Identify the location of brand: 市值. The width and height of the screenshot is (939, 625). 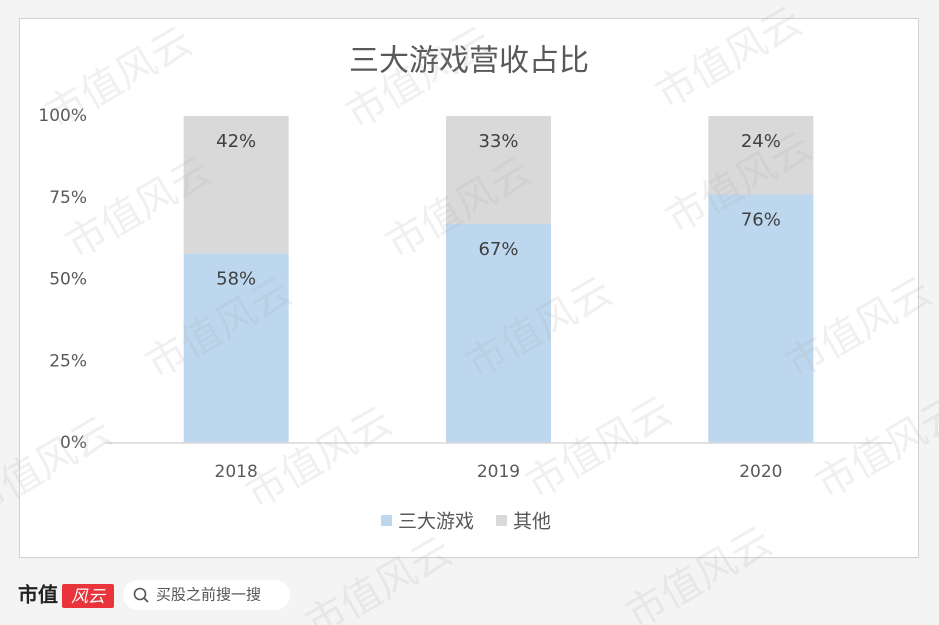
(38, 595).